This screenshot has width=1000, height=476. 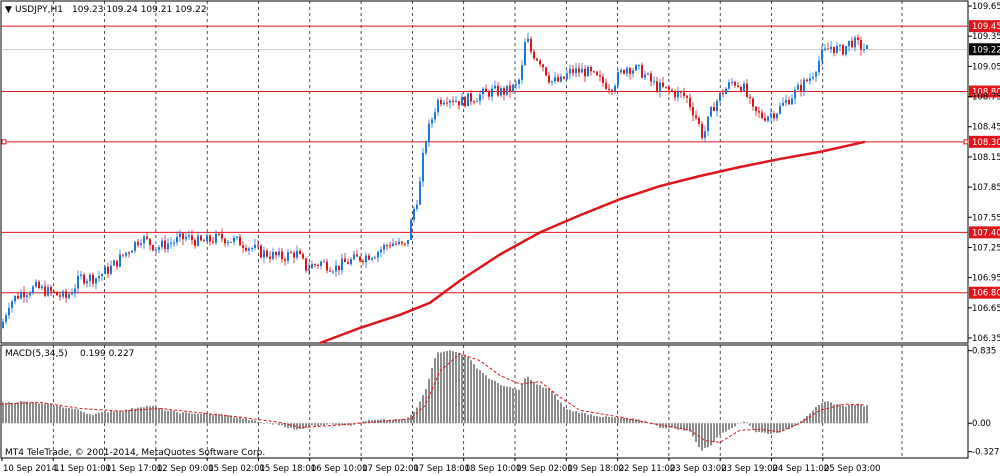 I want to click on price-tick-label: 106.65, so click(x=986, y=309).